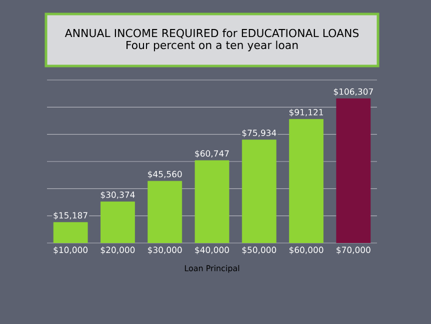 The width and height of the screenshot is (431, 324). Describe the element at coordinates (211, 33) in the screenshot. I see `chart-title: ANNUAL INCOME REQUIRED for EDUCATIONAL LOANS` at that location.